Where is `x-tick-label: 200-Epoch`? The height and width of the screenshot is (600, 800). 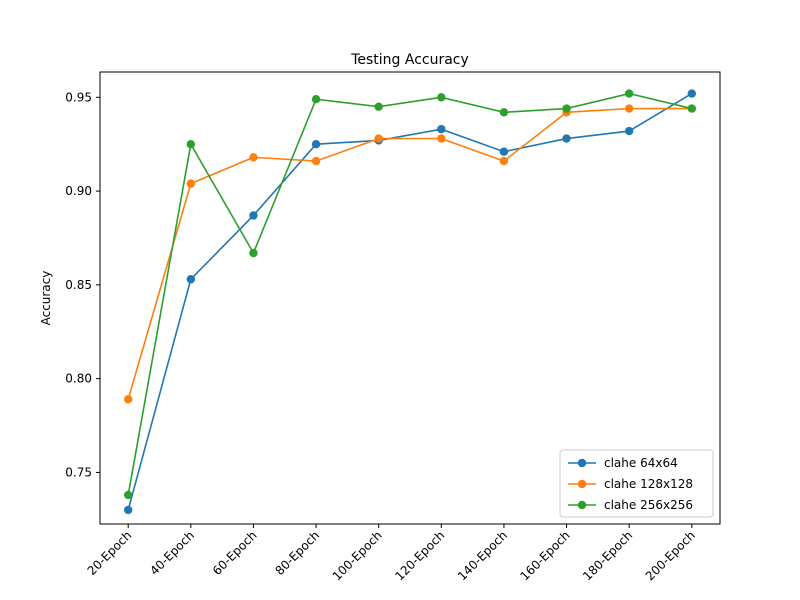 x-tick-label: 200-Epoch is located at coordinates (670, 555).